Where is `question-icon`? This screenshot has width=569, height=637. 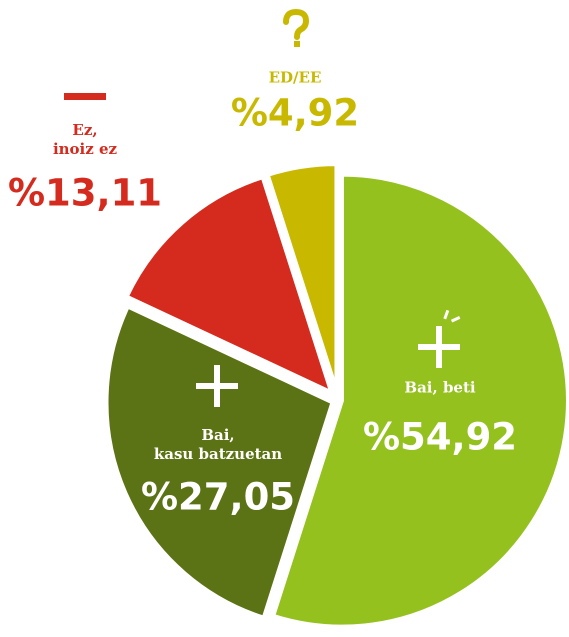 question-icon is located at coordinates (296, 27).